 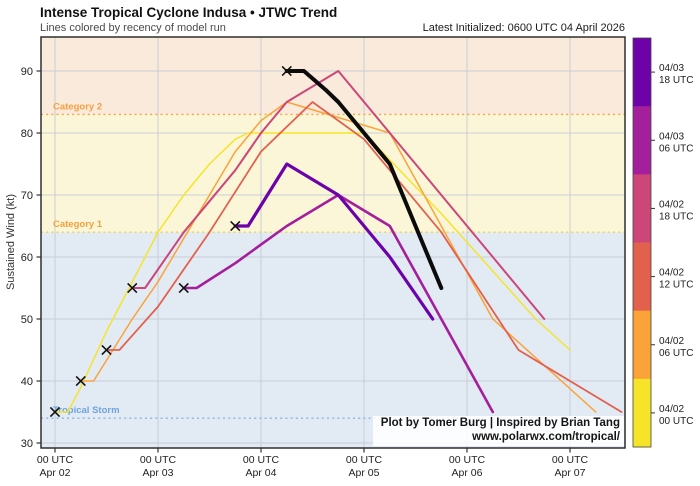 I want to click on attribution-line-2: www.polarwx.com/tropical/, so click(x=546, y=436).